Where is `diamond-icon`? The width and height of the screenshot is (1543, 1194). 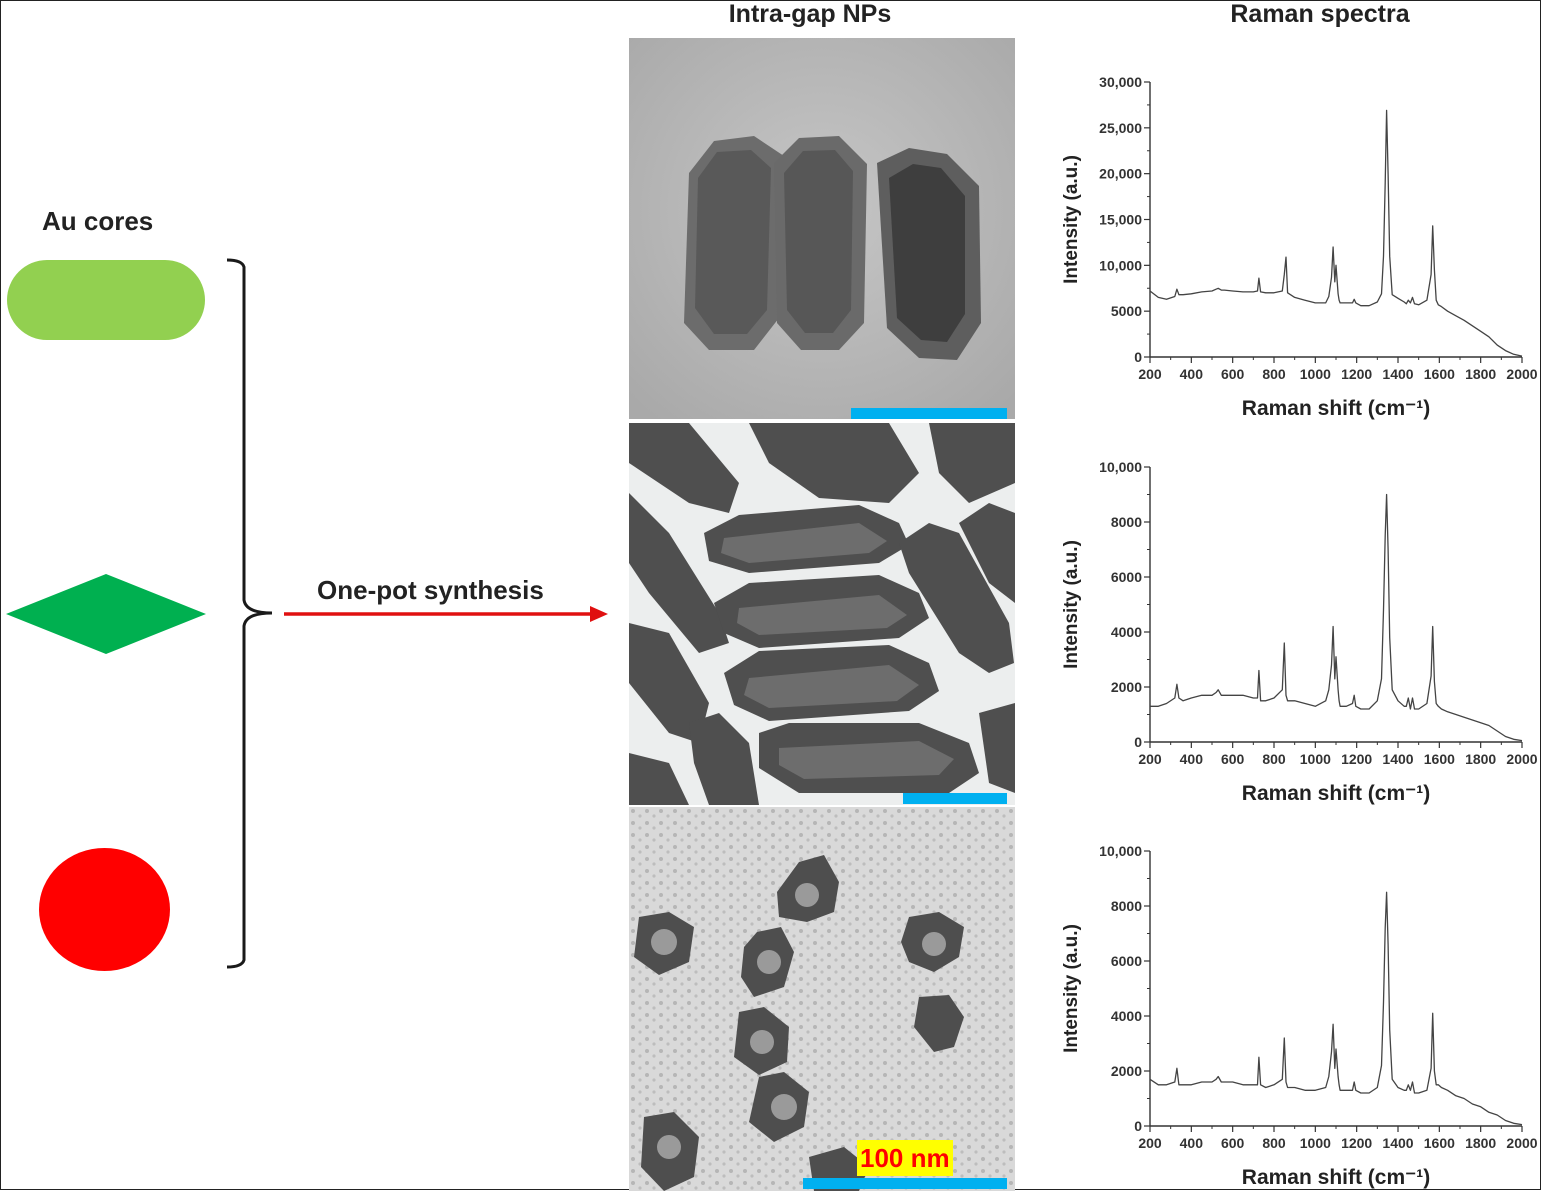 diamond-icon is located at coordinates (106, 614).